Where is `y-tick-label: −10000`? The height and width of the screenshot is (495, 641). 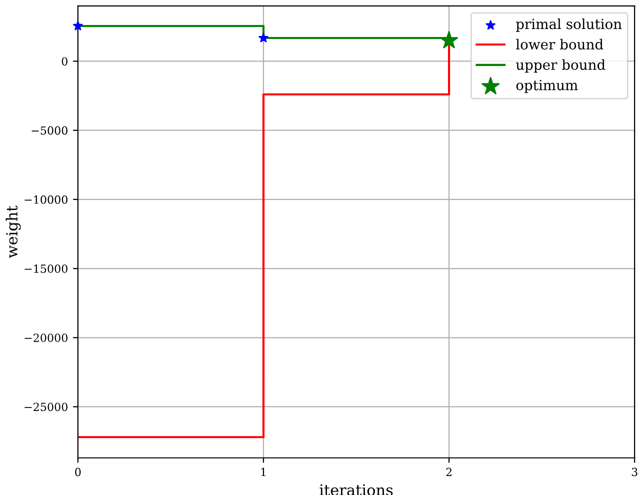
y-tick-label: −10000 is located at coordinates (46, 199).